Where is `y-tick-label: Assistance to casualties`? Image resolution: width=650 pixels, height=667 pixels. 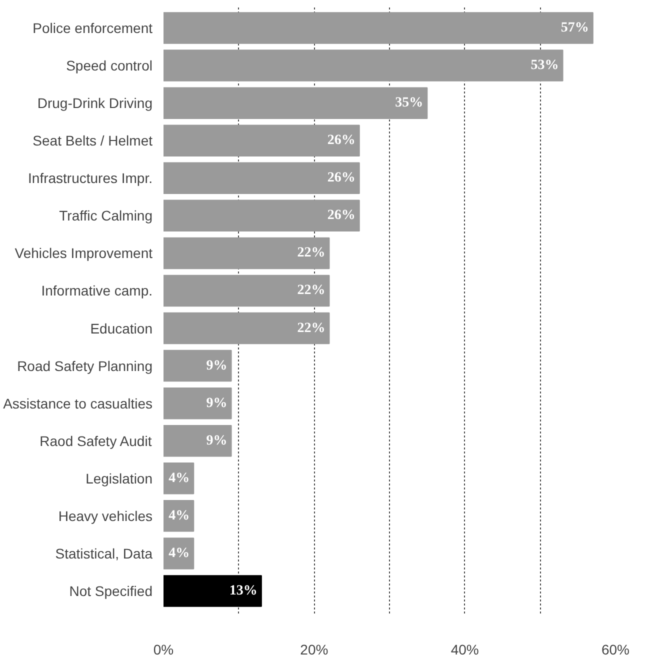
y-tick-label: Assistance to casualties is located at coordinates (77, 403).